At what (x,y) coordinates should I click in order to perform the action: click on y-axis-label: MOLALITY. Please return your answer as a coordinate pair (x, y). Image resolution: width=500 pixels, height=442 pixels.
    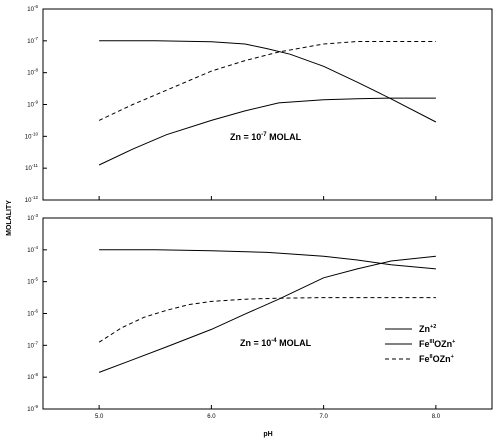
    Looking at the image, I should click on (9, 218).